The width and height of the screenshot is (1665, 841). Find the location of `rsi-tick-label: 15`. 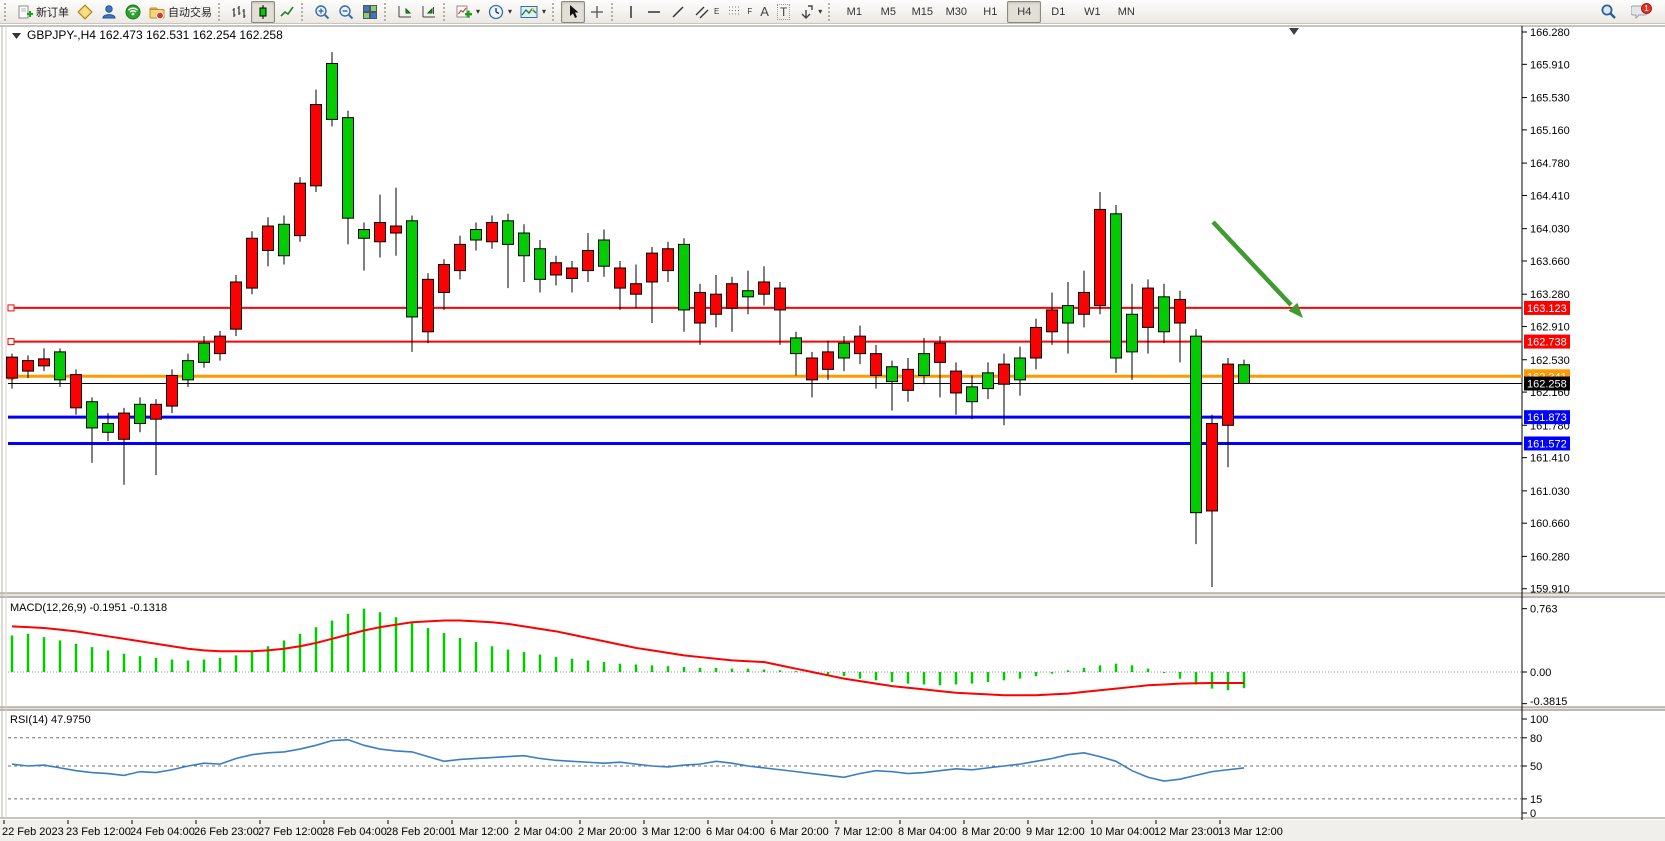

rsi-tick-label: 15 is located at coordinates (1536, 800).